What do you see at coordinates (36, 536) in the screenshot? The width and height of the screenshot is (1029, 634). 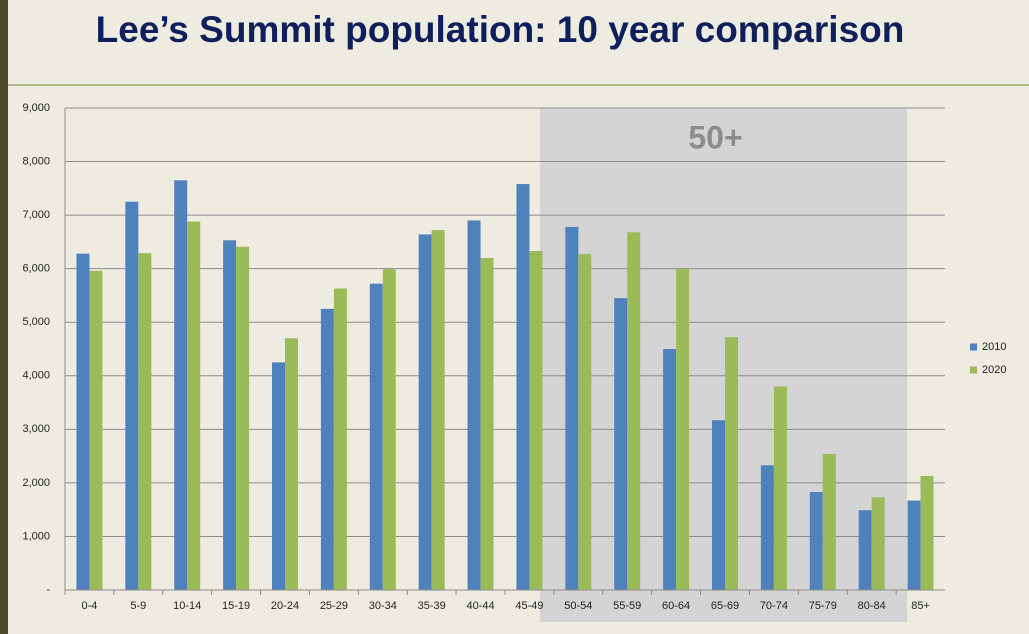 I see `y-tick-label: 1,000` at bounding box center [36, 536].